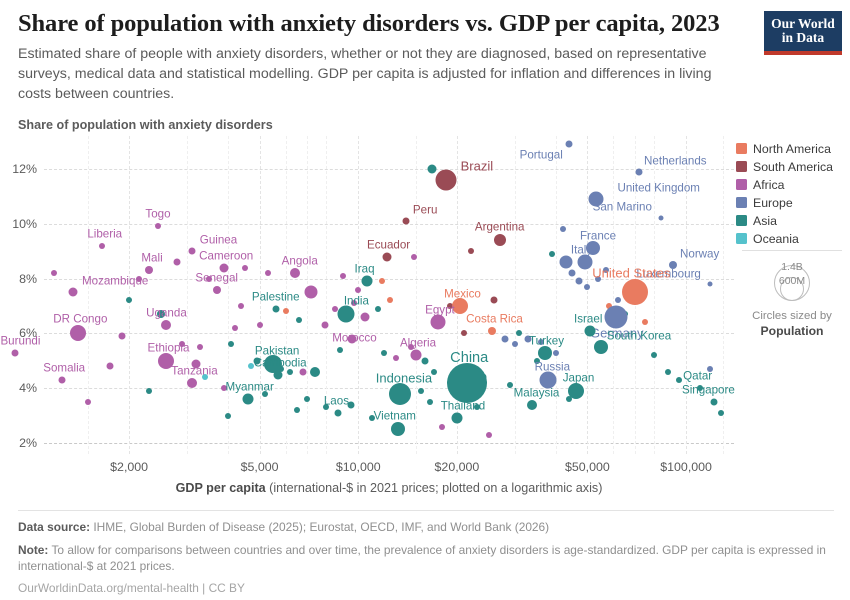  What do you see at coordinates (191, 382) in the screenshot?
I see `data-point-tanzania` at bounding box center [191, 382].